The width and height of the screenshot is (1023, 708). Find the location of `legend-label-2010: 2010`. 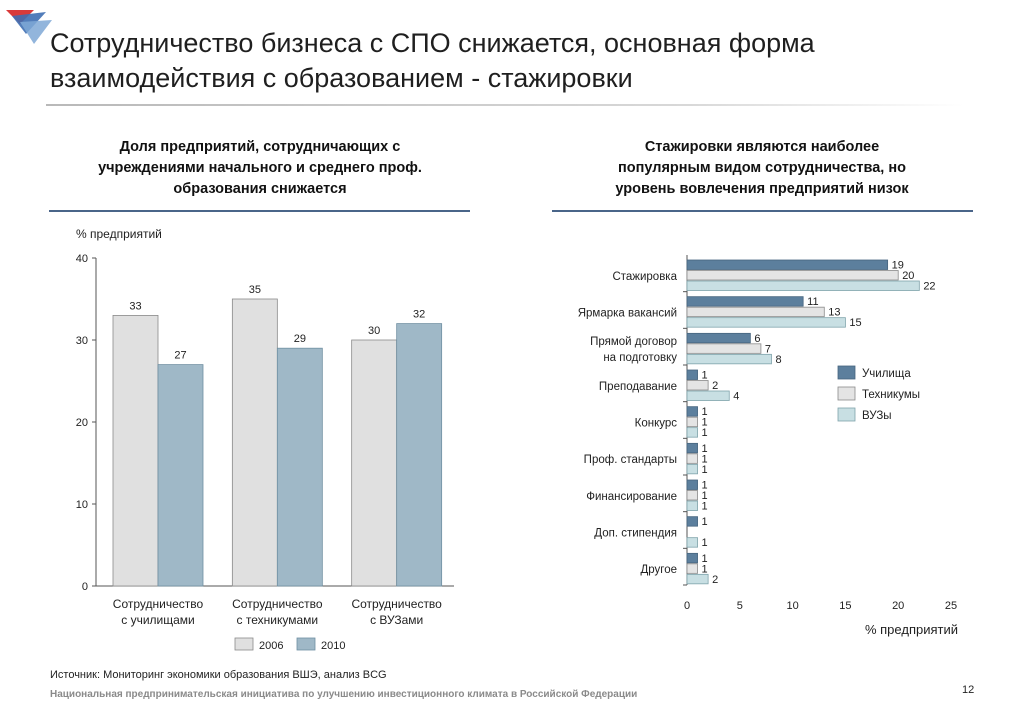

legend-label-2010: 2010 is located at coordinates (333, 646).